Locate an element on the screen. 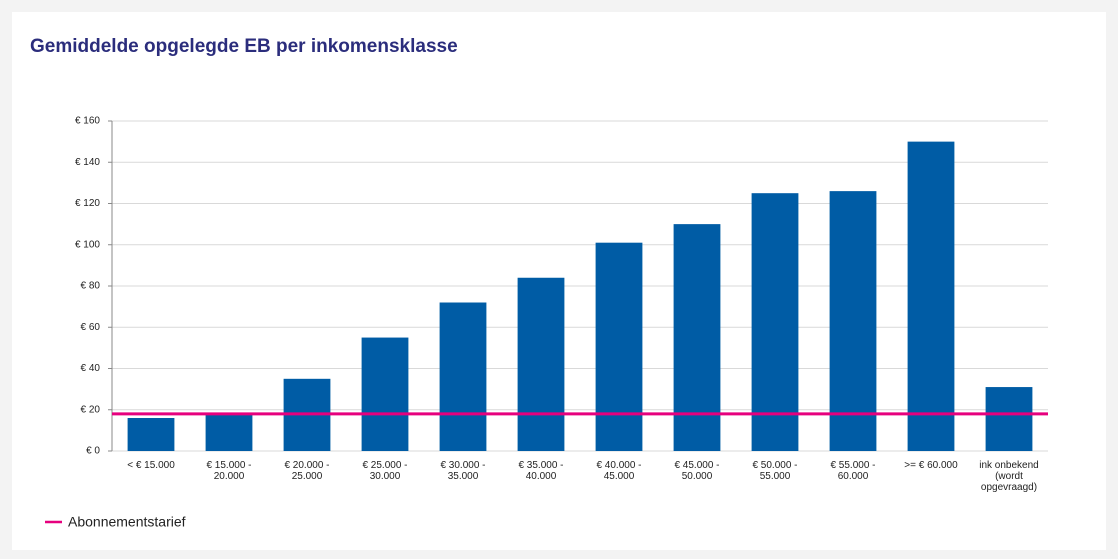 The width and height of the screenshot is (1118, 559). x-tick-label: € 25.000 - 30.000 is located at coordinates (385, 471).